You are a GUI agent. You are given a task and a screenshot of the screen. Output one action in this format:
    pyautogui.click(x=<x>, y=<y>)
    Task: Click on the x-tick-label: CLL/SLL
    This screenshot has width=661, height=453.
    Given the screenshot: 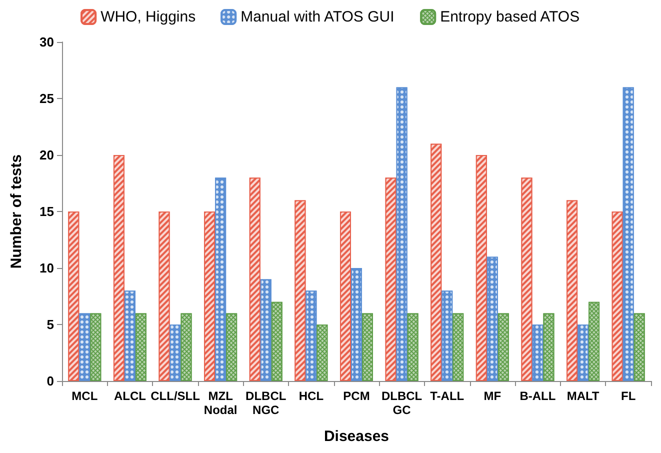 What is the action you would take?
    pyautogui.click(x=175, y=396)
    